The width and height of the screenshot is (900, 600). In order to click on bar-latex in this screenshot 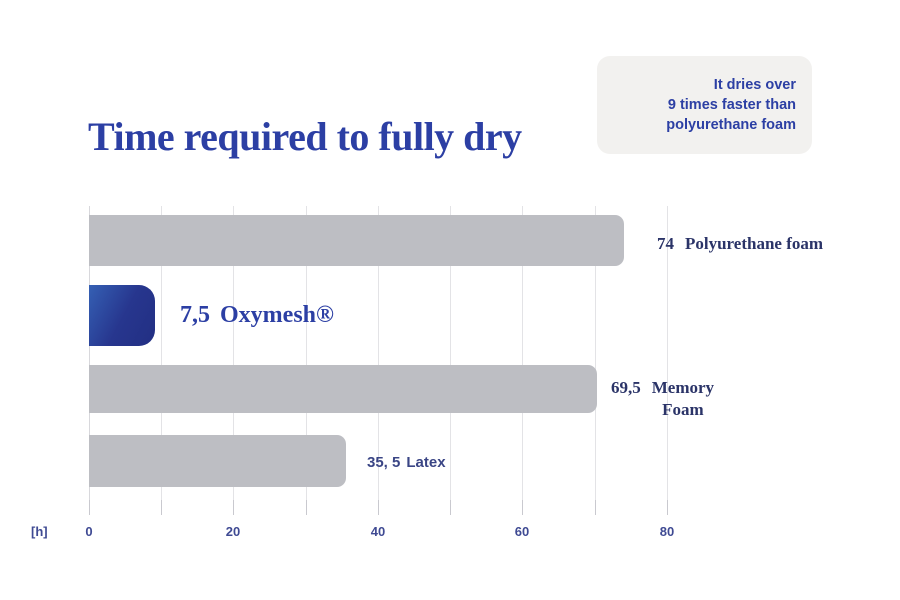, I will do `click(217, 461)`.